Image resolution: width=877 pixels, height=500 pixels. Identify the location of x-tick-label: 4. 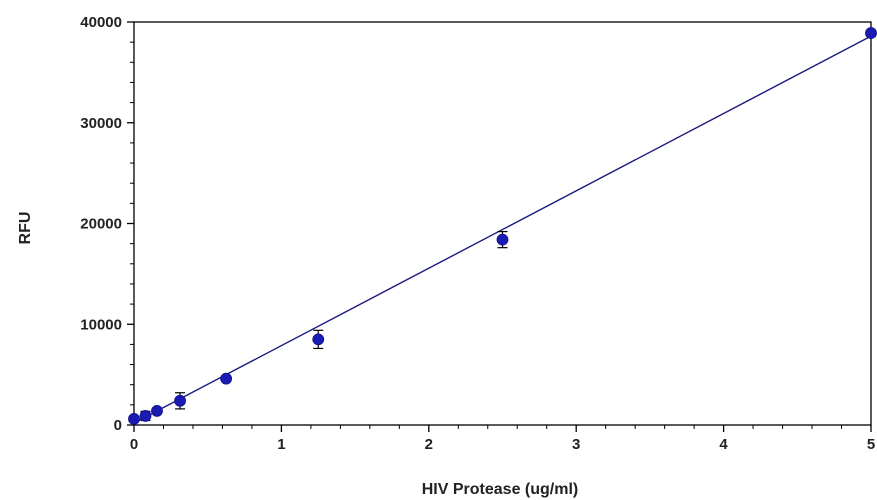
(723, 444).